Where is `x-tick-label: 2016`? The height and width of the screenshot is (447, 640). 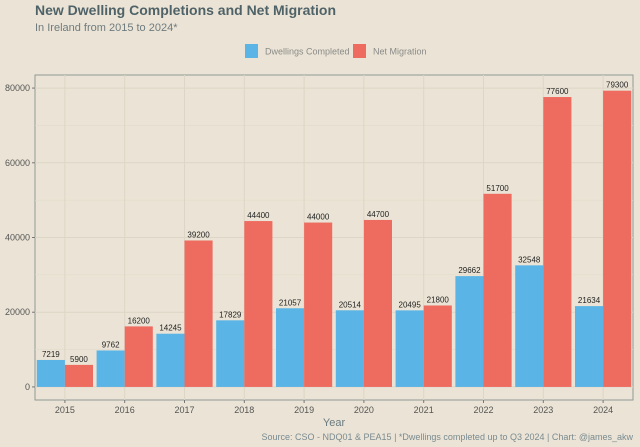
x-tick-label: 2016 is located at coordinates (125, 410).